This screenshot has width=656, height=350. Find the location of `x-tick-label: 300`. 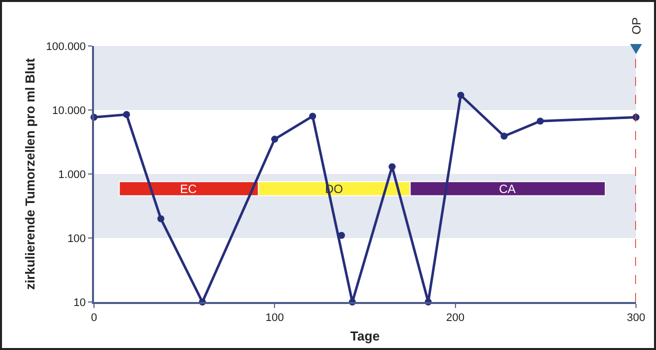

x-tick-label: 300 is located at coordinates (636, 318).